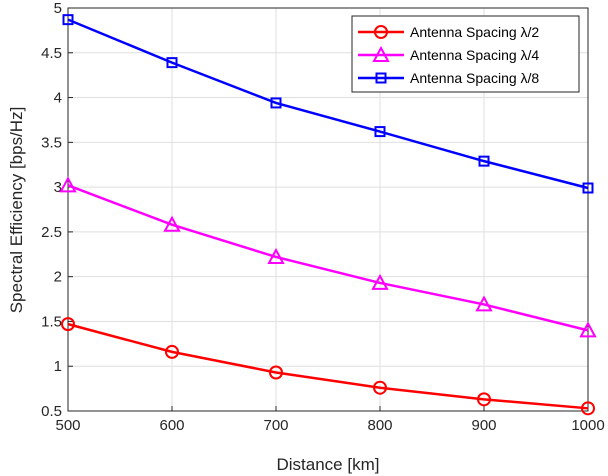  What do you see at coordinates (483, 425) in the screenshot?
I see `x-tick-label: 900` at bounding box center [483, 425].